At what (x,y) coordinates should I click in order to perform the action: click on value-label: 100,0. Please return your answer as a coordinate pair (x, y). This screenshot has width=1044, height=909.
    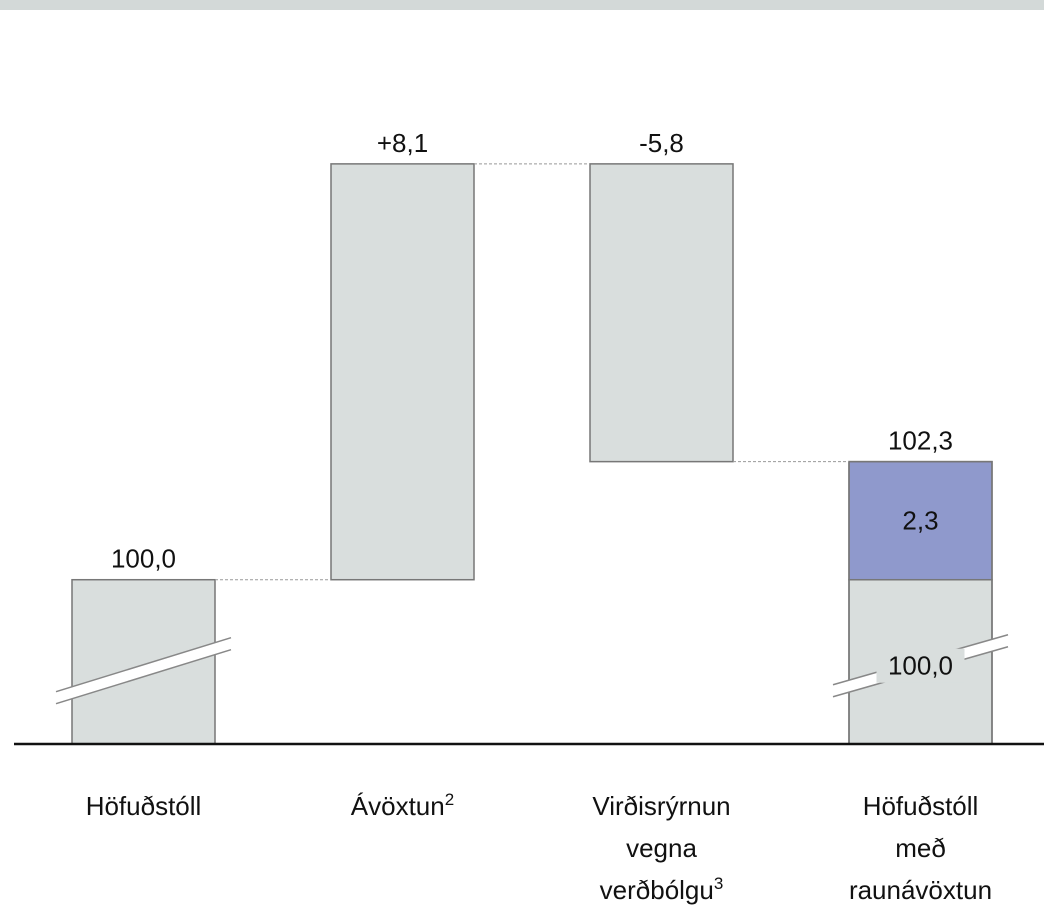
    Looking at the image, I should click on (143, 559).